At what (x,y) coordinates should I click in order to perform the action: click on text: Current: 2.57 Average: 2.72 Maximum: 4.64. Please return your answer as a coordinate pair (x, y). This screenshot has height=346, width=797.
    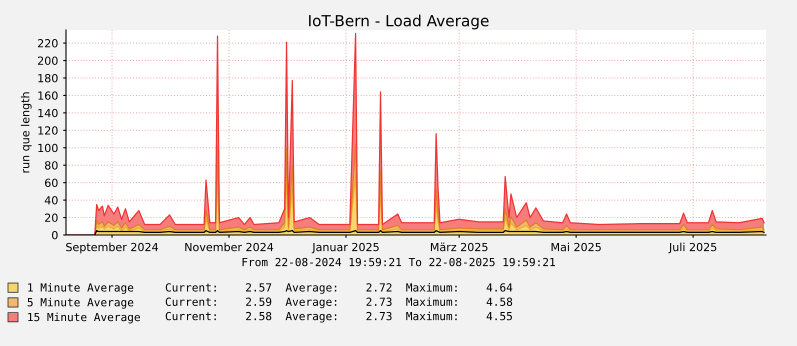
    Looking at the image, I should click on (339, 288).